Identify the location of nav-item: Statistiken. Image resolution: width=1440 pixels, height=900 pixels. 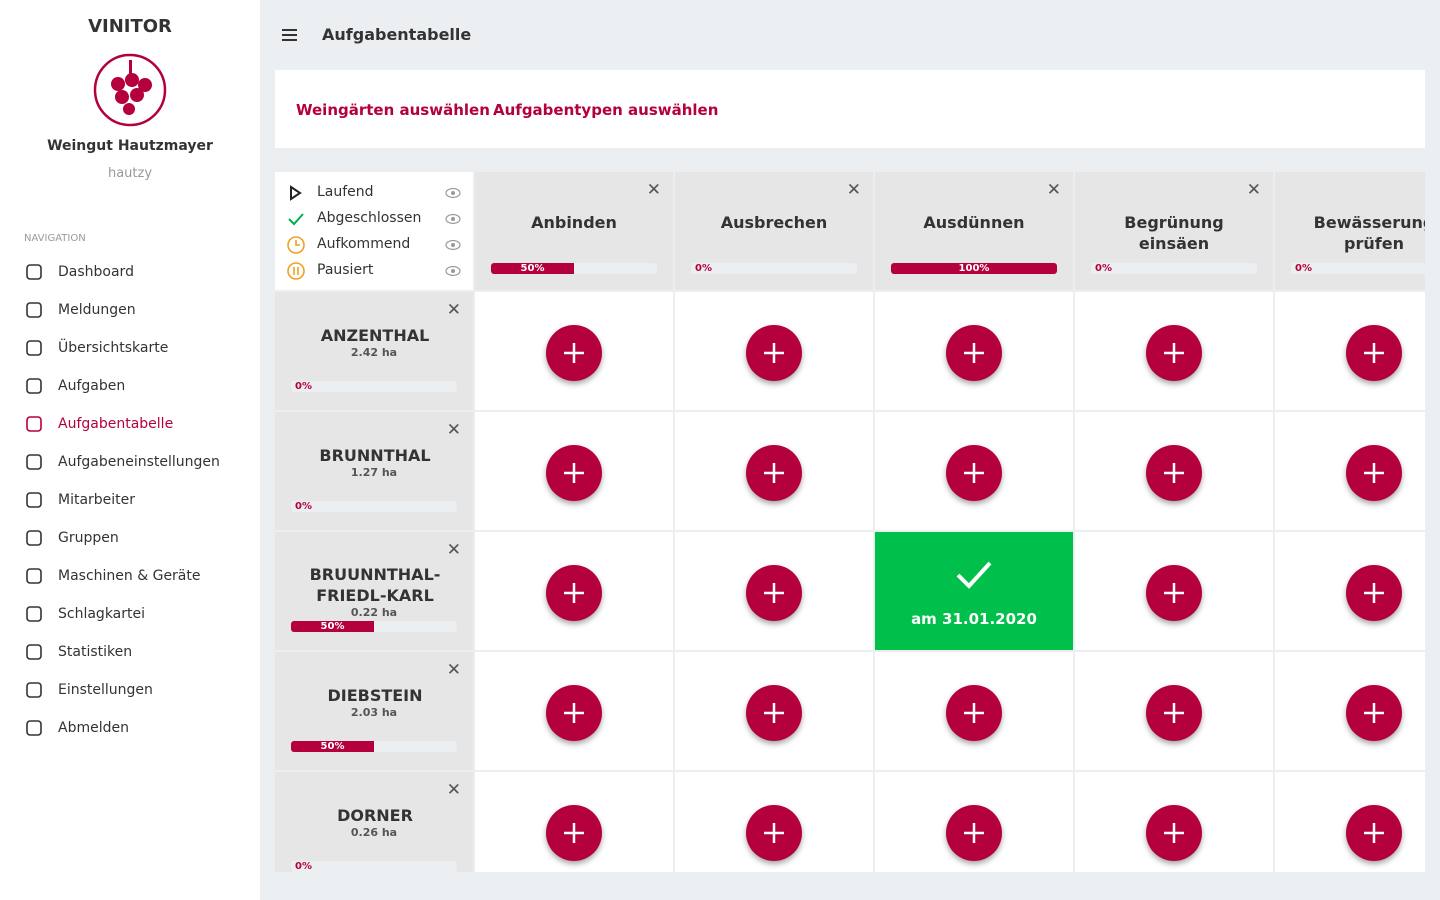
(78, 652).